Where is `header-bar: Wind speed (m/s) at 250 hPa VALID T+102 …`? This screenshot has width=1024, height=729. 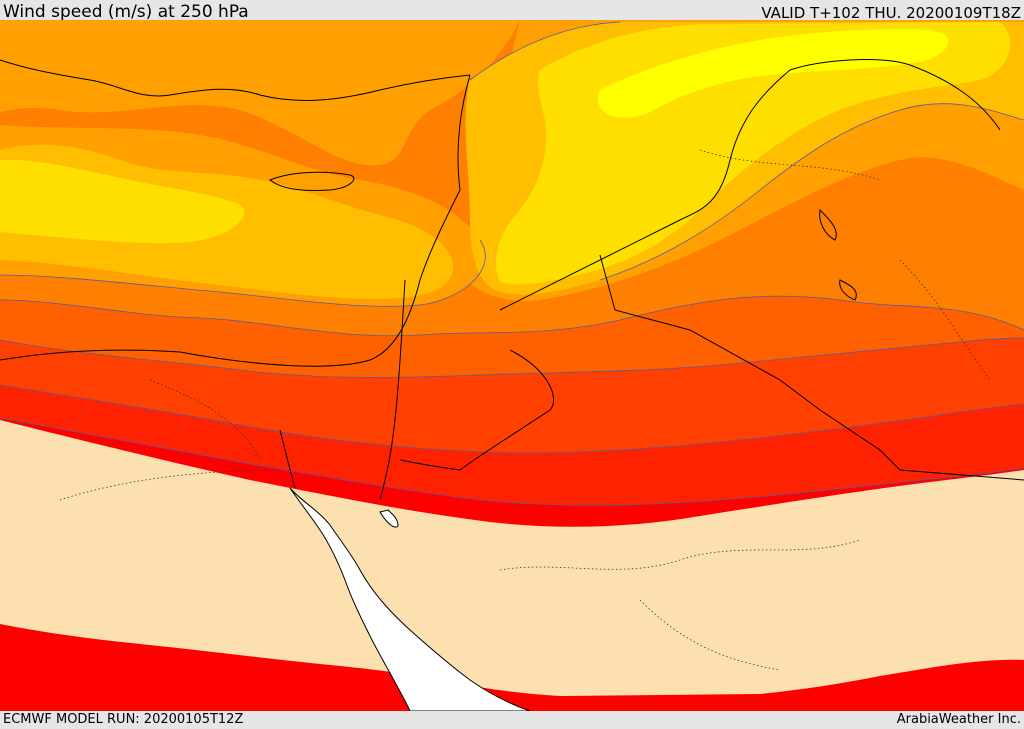 header-bar: Wind speed (m/s) at 250 hPa VALID T+102 … is located at coordinates (512, 11).